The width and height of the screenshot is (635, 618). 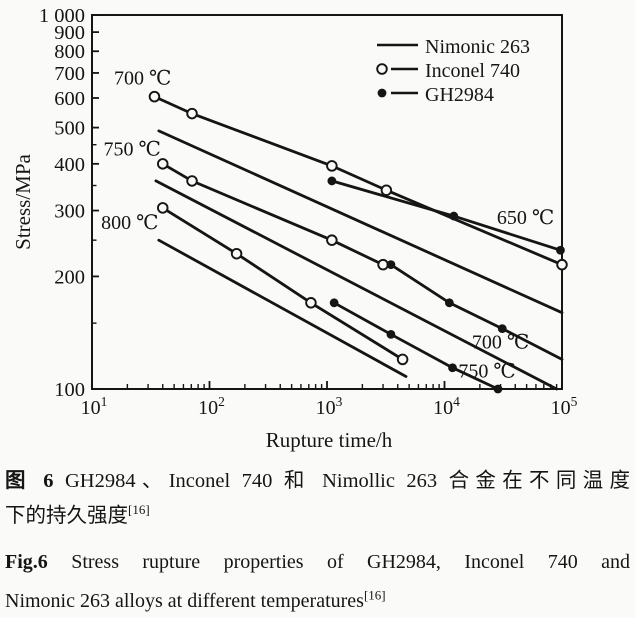 I want to click on y-tick-label: 100, so click(x=69, y=390).